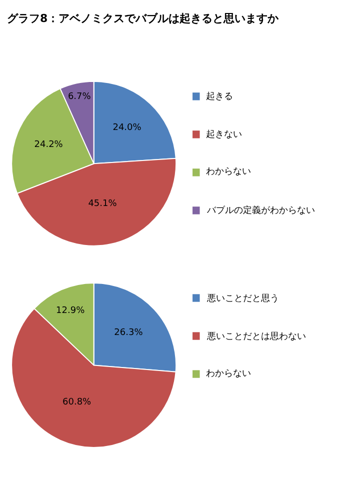 The height and width of the screenshot is (500, 339). Describe the element at coordinates (260, 210) in the screenshot. I see `legend-label: バブルの定義がわからない` at that location.